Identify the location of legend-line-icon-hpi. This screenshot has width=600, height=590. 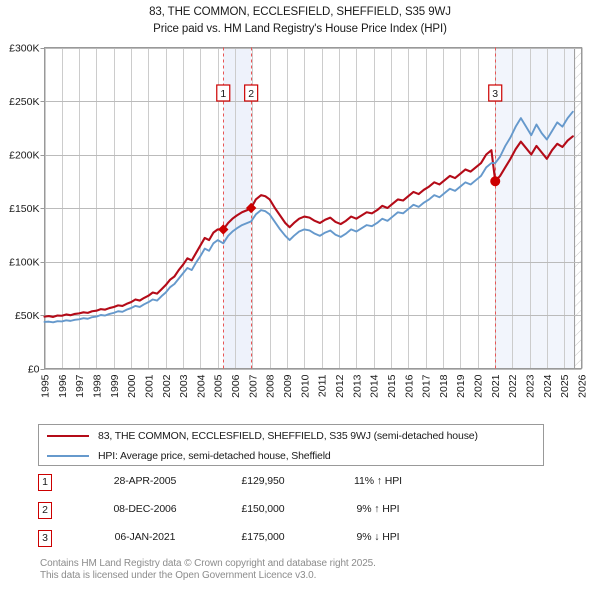
(68, 456).